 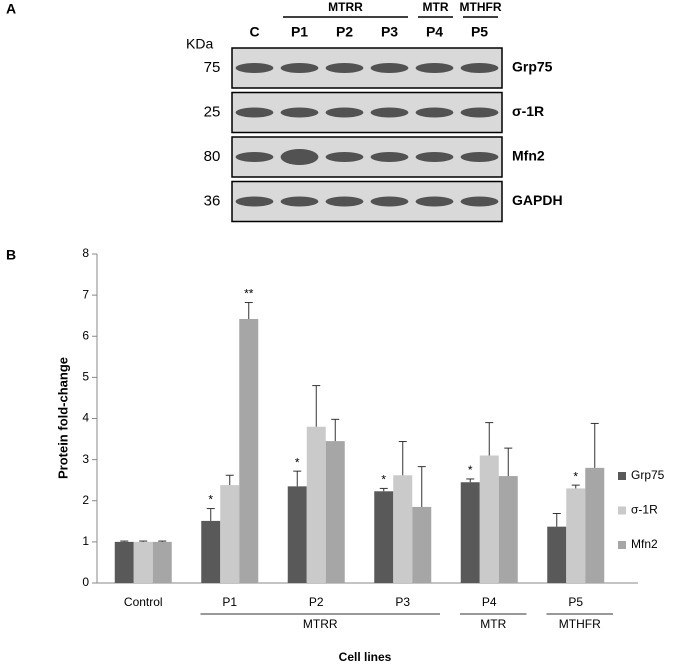 I want to click on x-tick-label: P5, so click(x=575, y=602).